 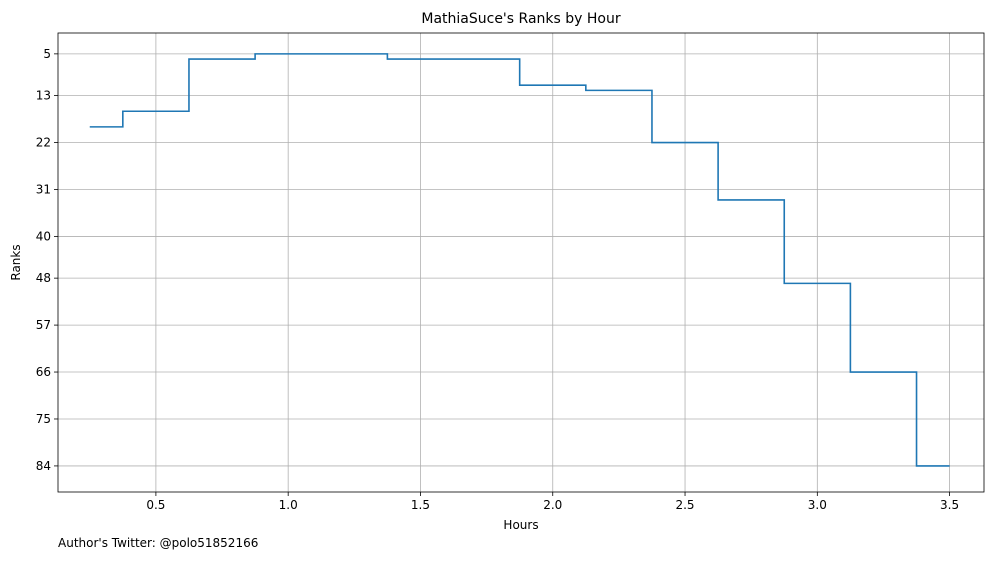 I want to click on author-twitter-note: Author's Twitter: @polo51852166, so click(x=158, y=543).